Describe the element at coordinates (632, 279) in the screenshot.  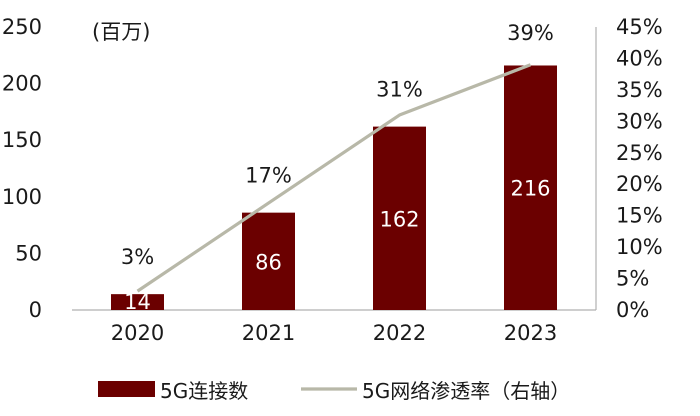
I see `y-right-tick-label: 5%` at that location.